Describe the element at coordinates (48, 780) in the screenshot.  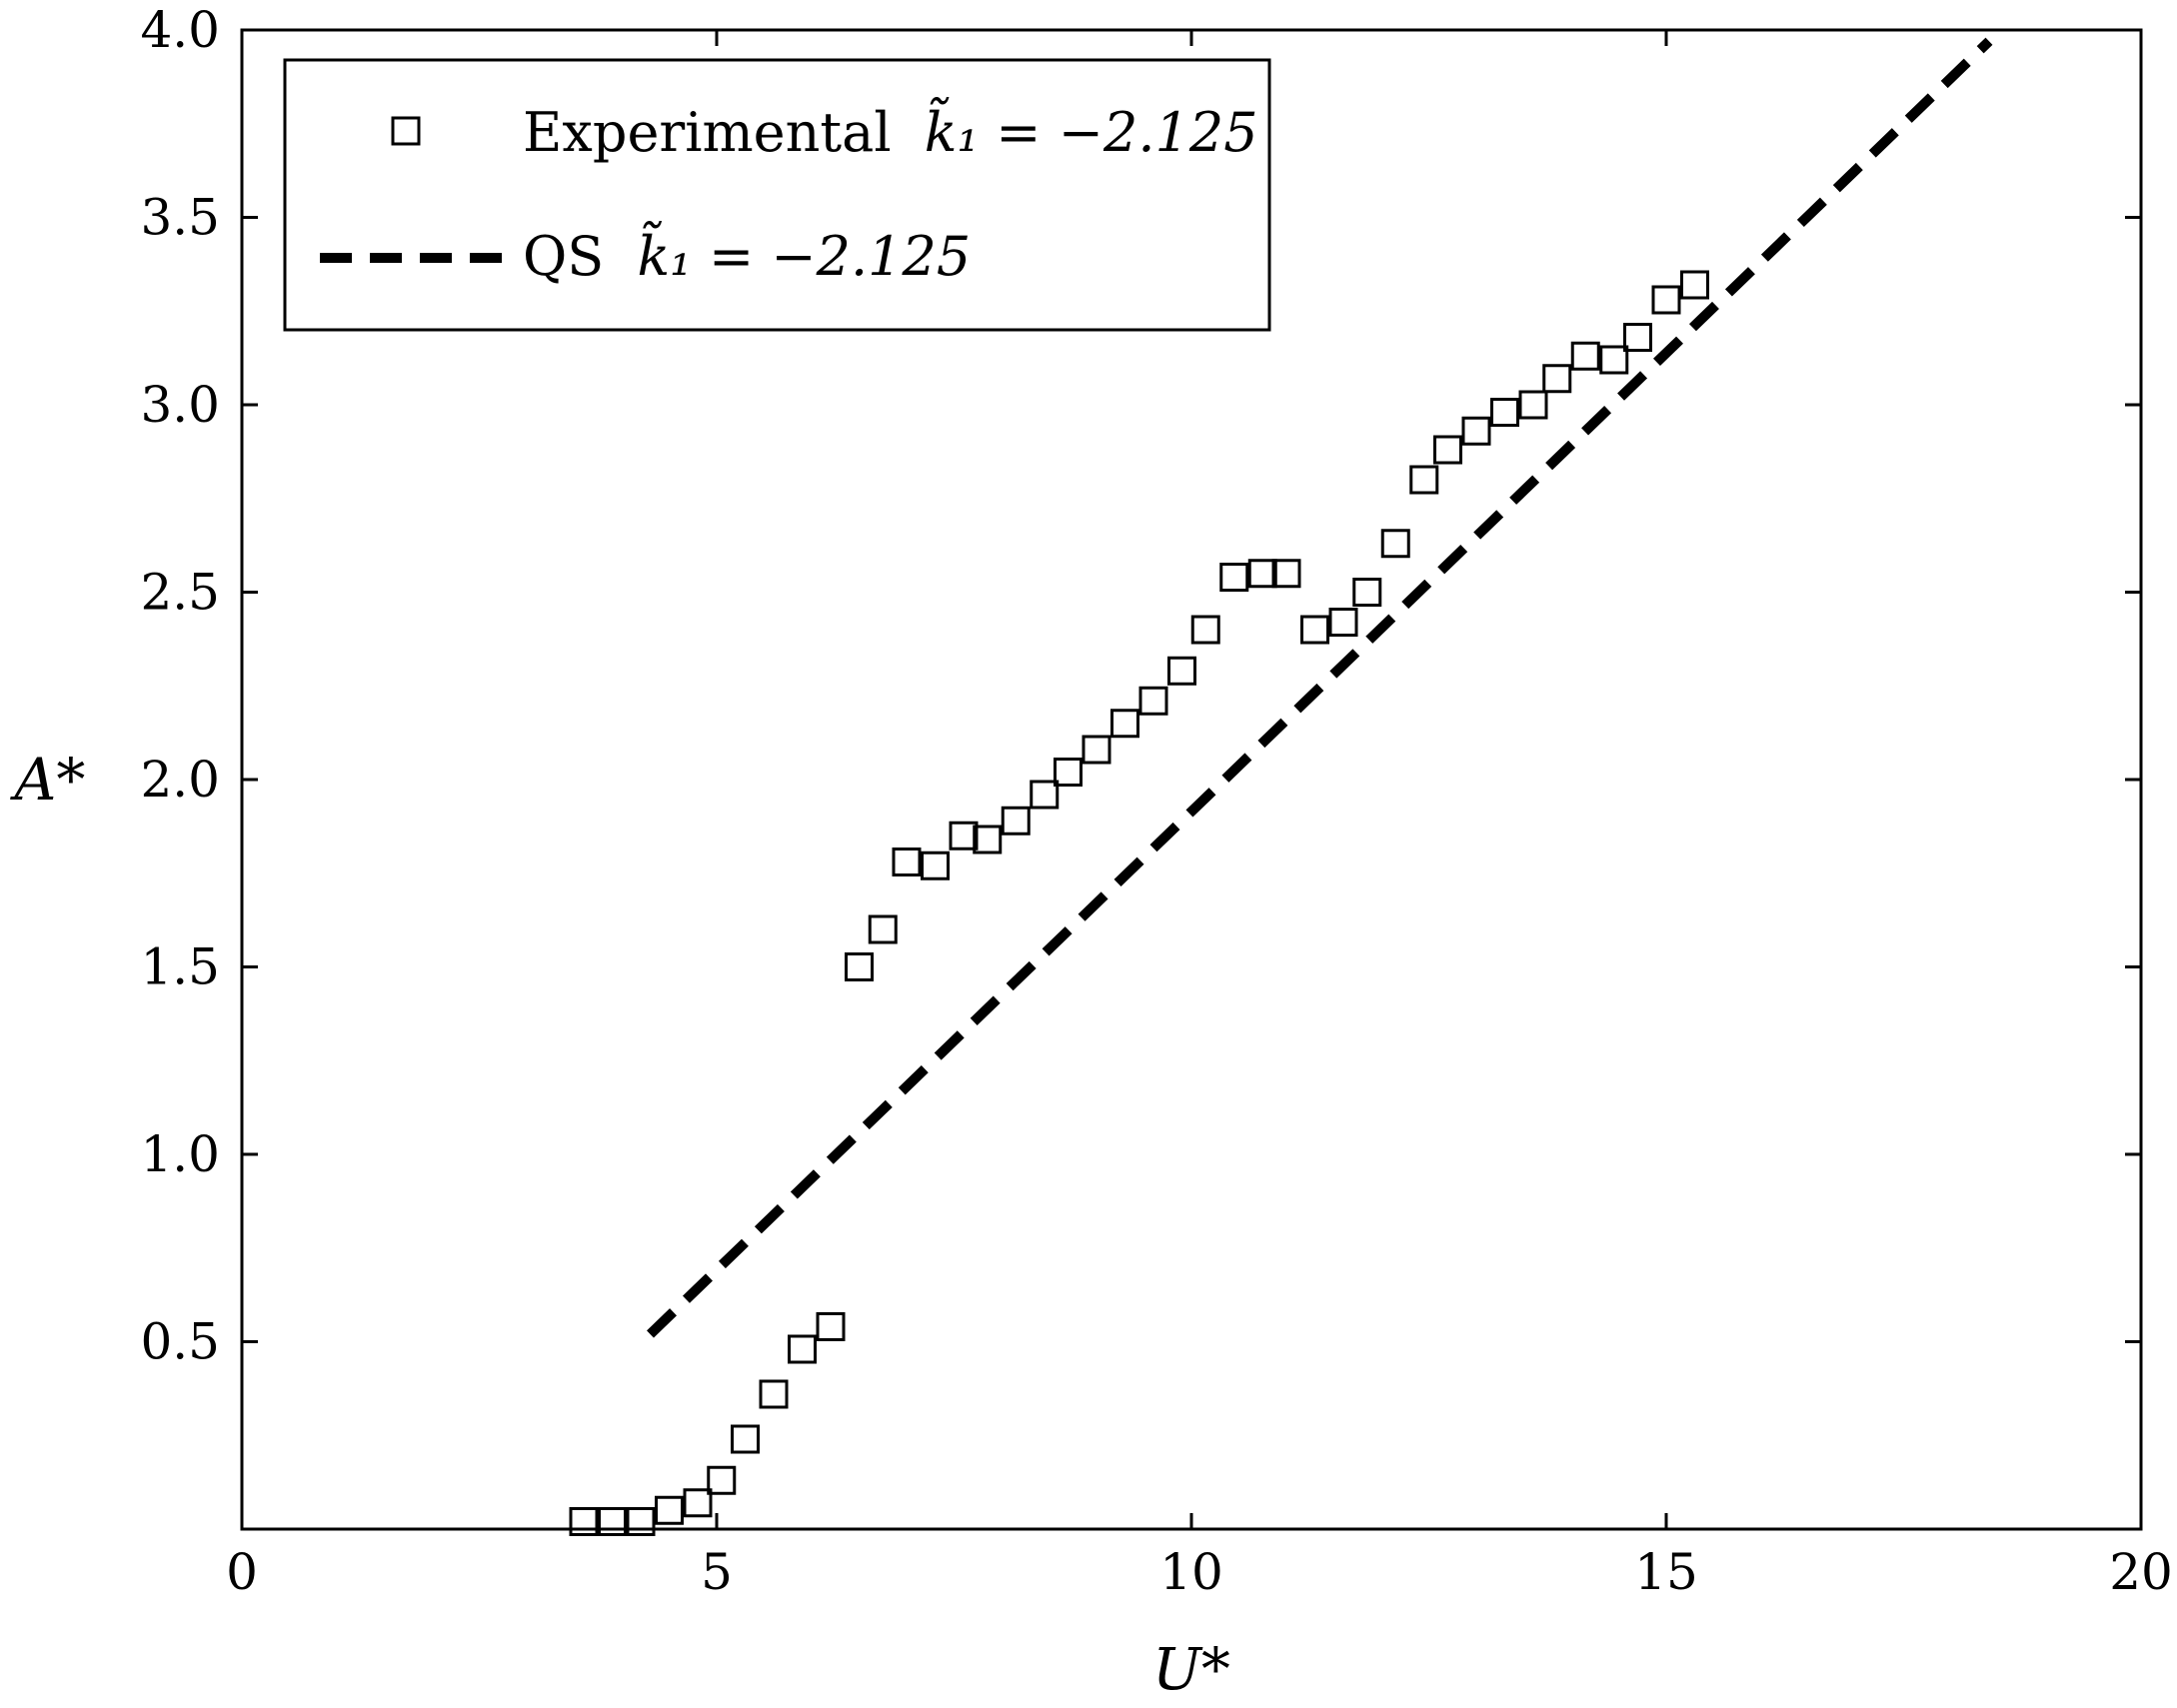
I see `y-axis-label: A*` at that location.